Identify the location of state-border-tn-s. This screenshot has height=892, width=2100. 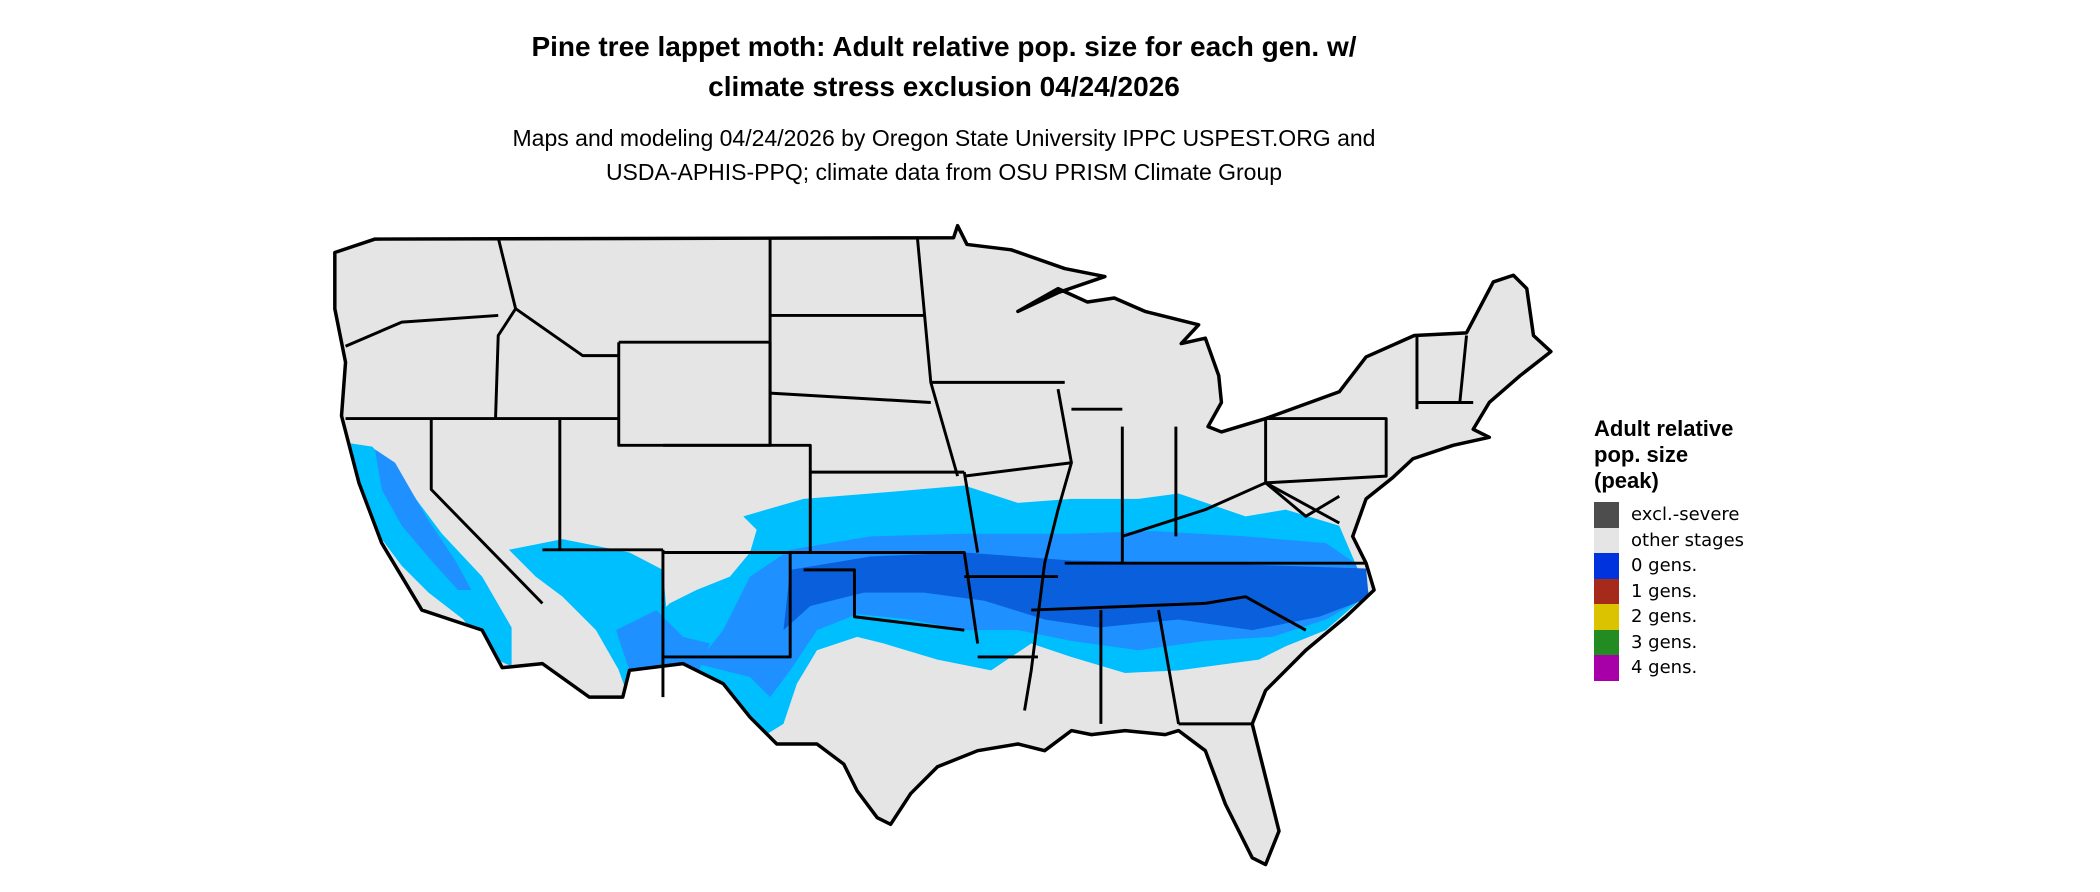
(1118, 606).